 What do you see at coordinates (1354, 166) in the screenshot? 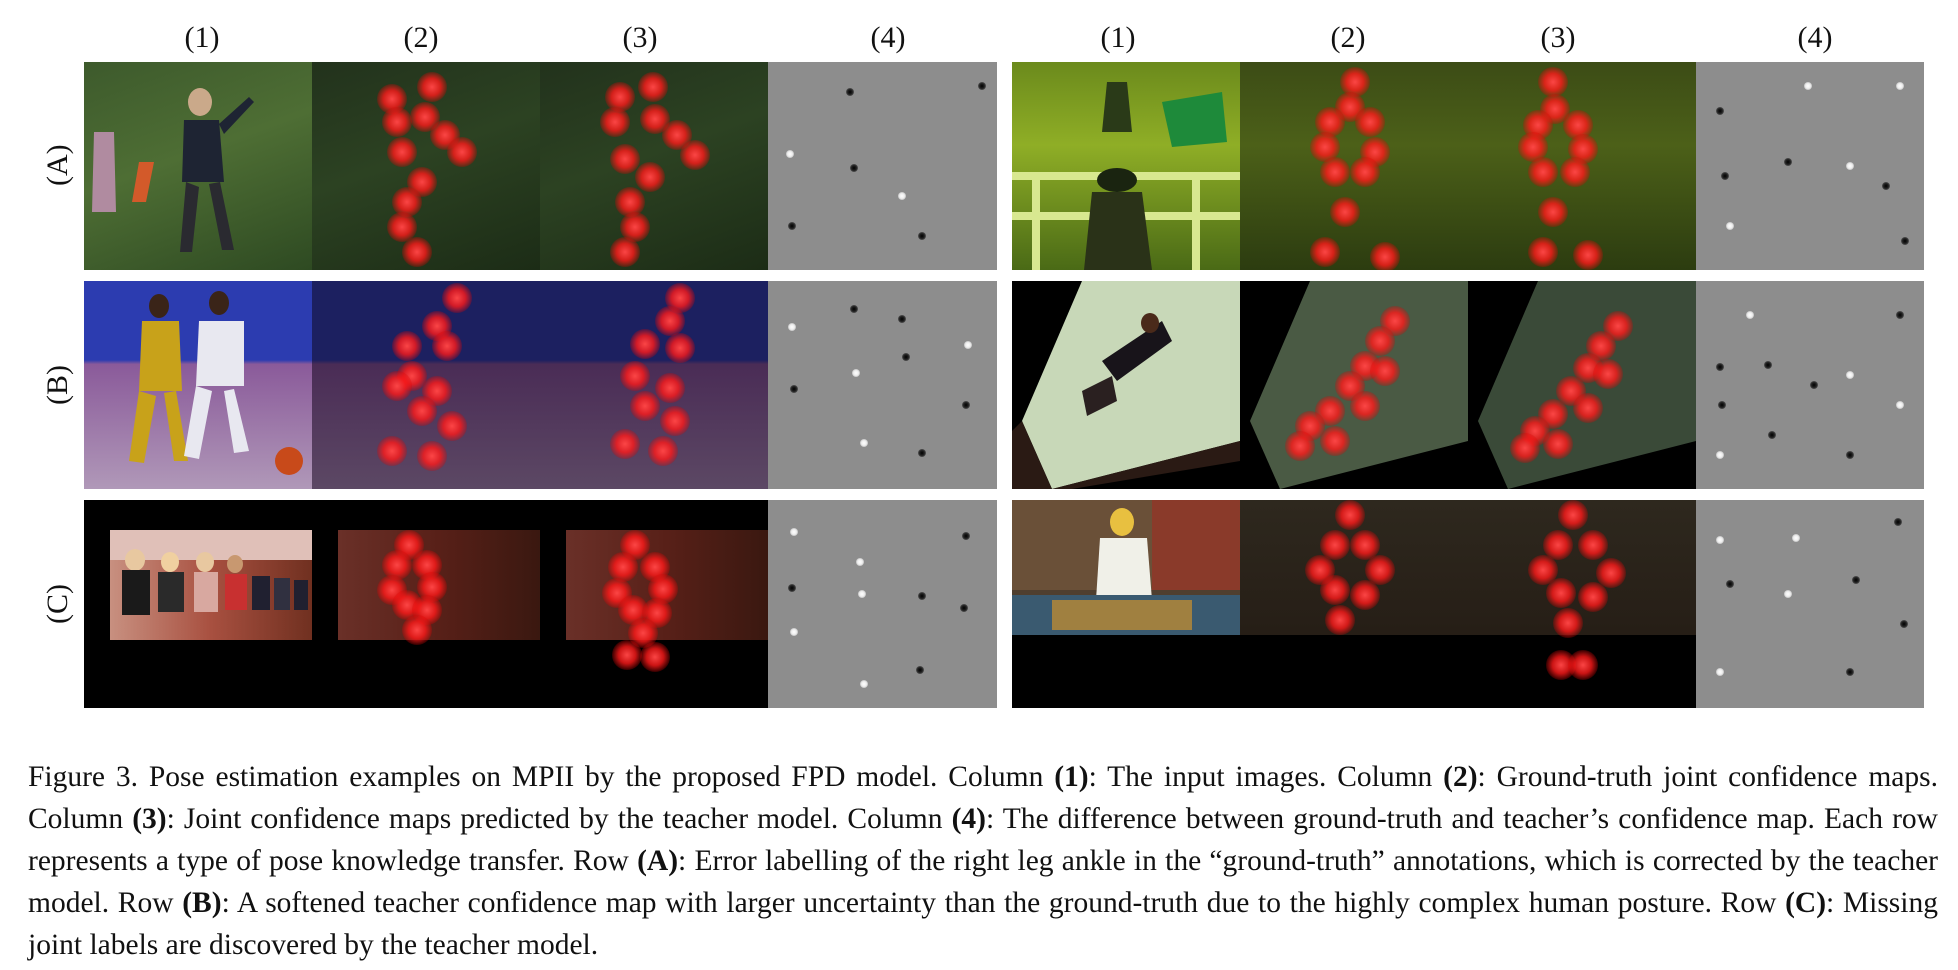
I see `row-a-right-ground-truth-map` at bounding box center [1354, 166].